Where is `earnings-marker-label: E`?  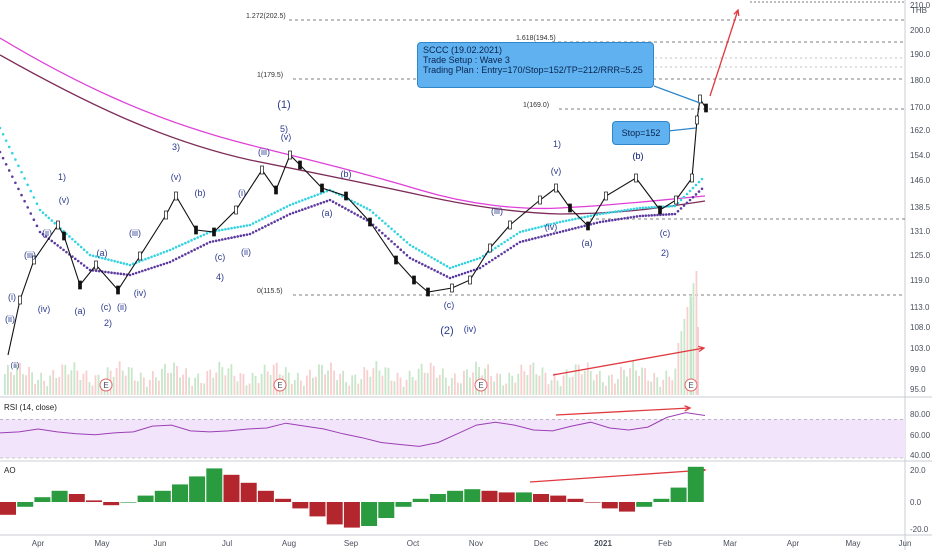
earnings-marker-label: E is located at coordinates (690, 385).